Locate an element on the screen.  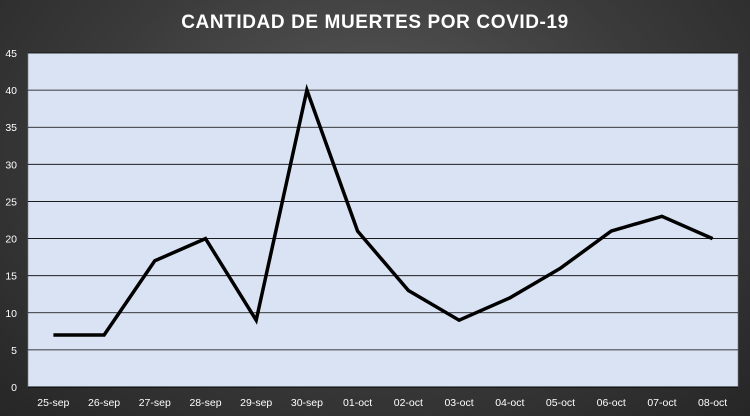
x-tick-label: 07-oct is located at coordinates (661, 403).